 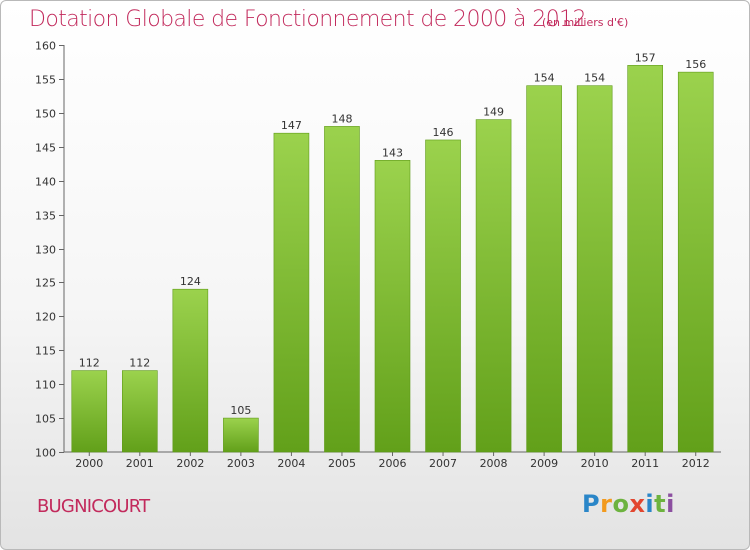 I want to click on data-label: 146, so click(x=443, y=132).